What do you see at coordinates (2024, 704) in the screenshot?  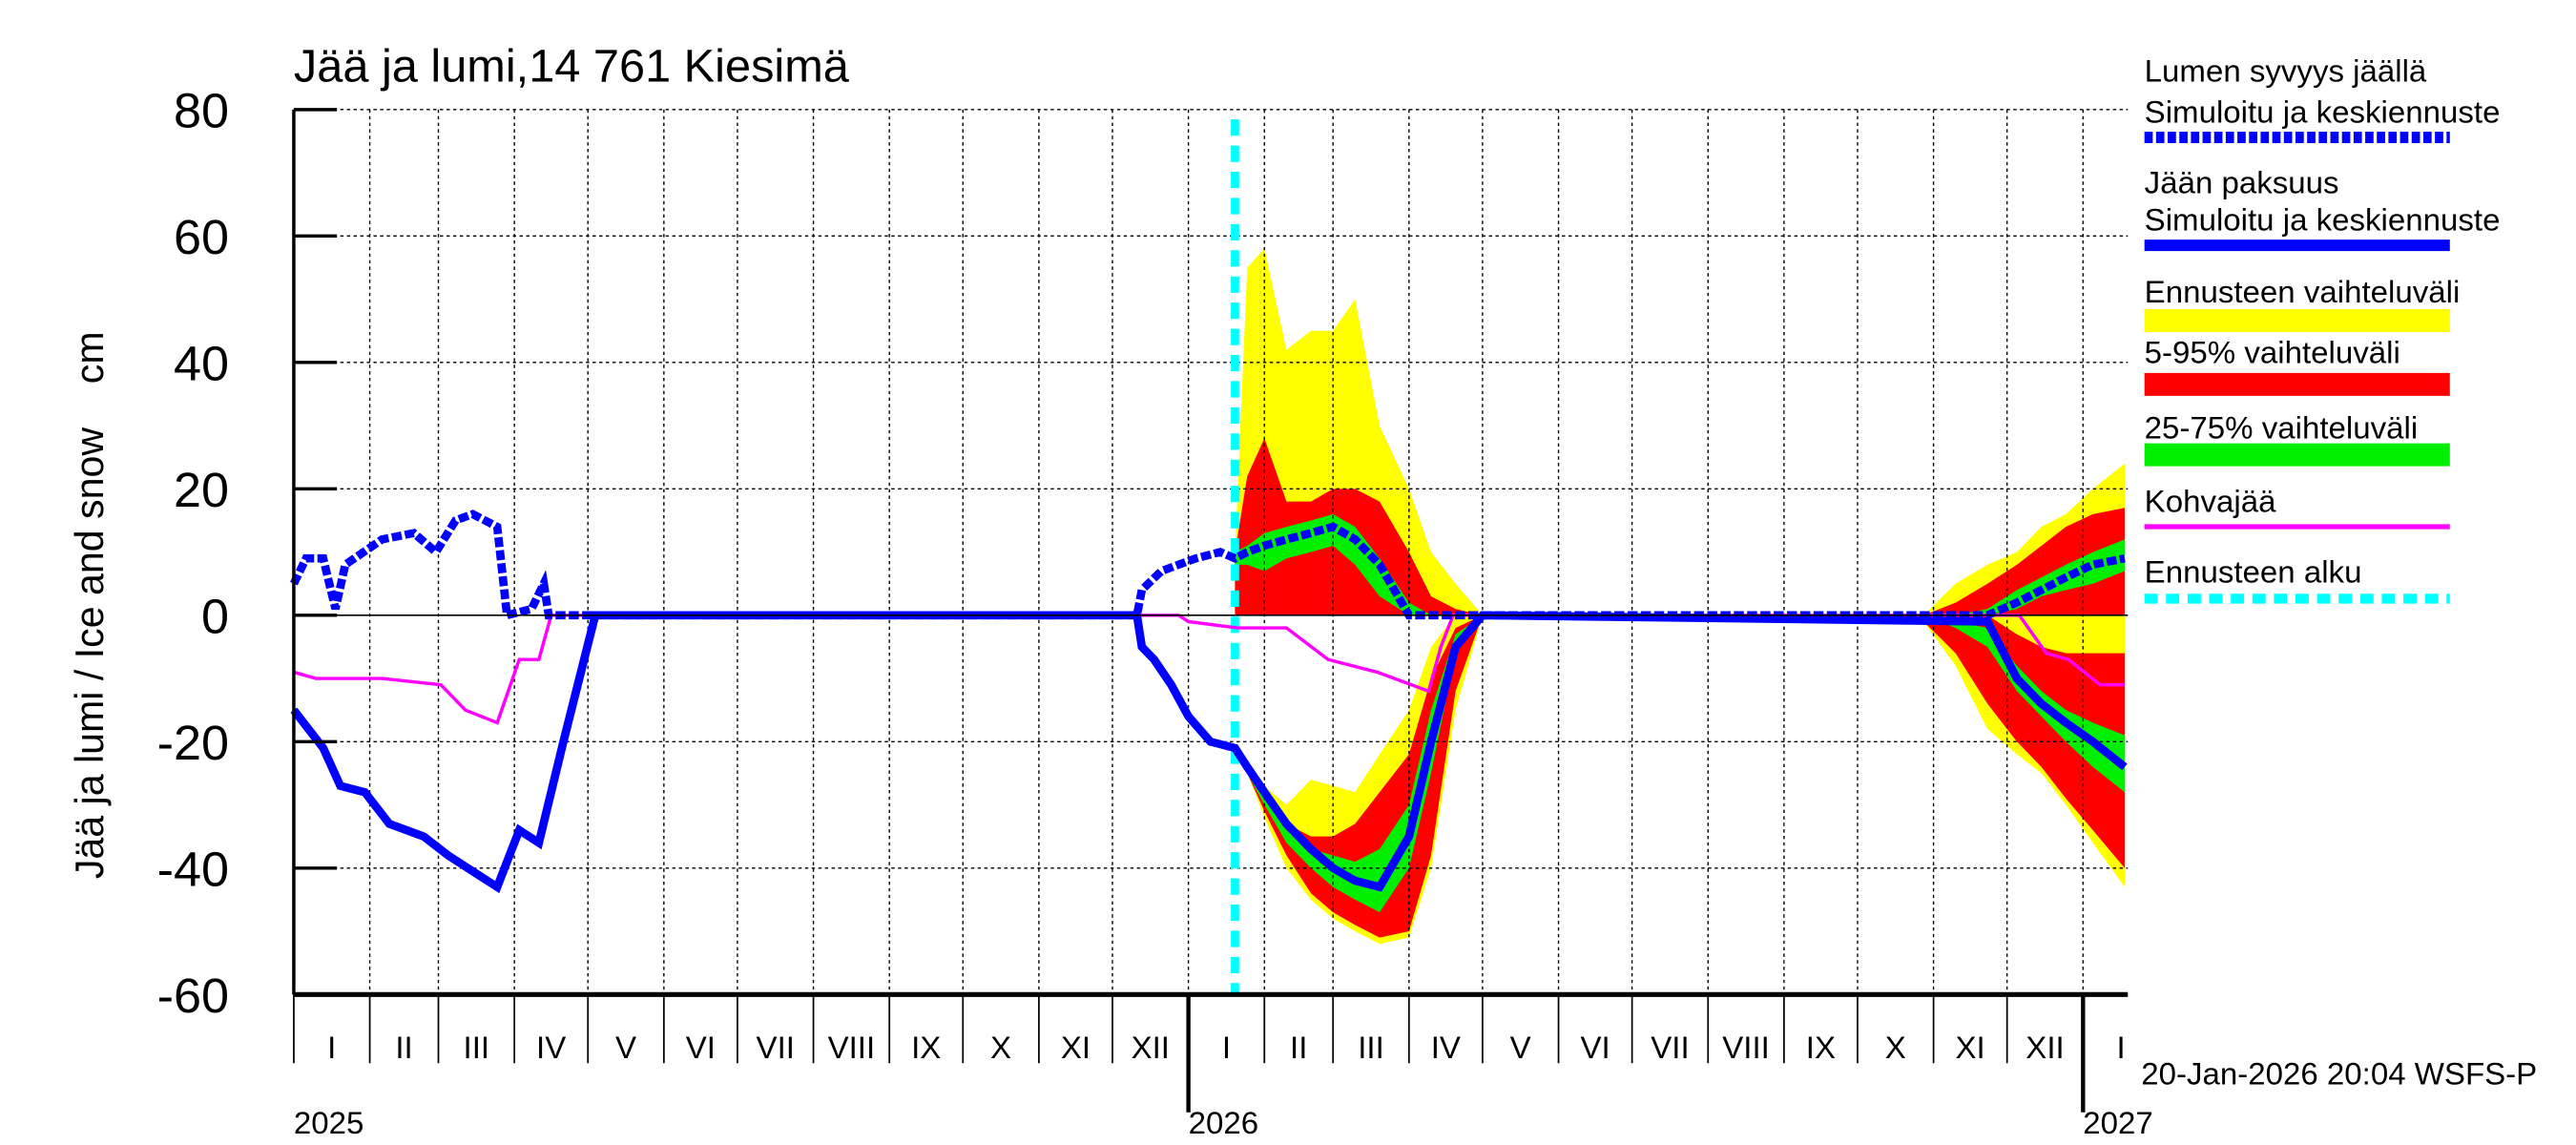 I see `band-p25_75-ice` at bounding box center [2024, 704].